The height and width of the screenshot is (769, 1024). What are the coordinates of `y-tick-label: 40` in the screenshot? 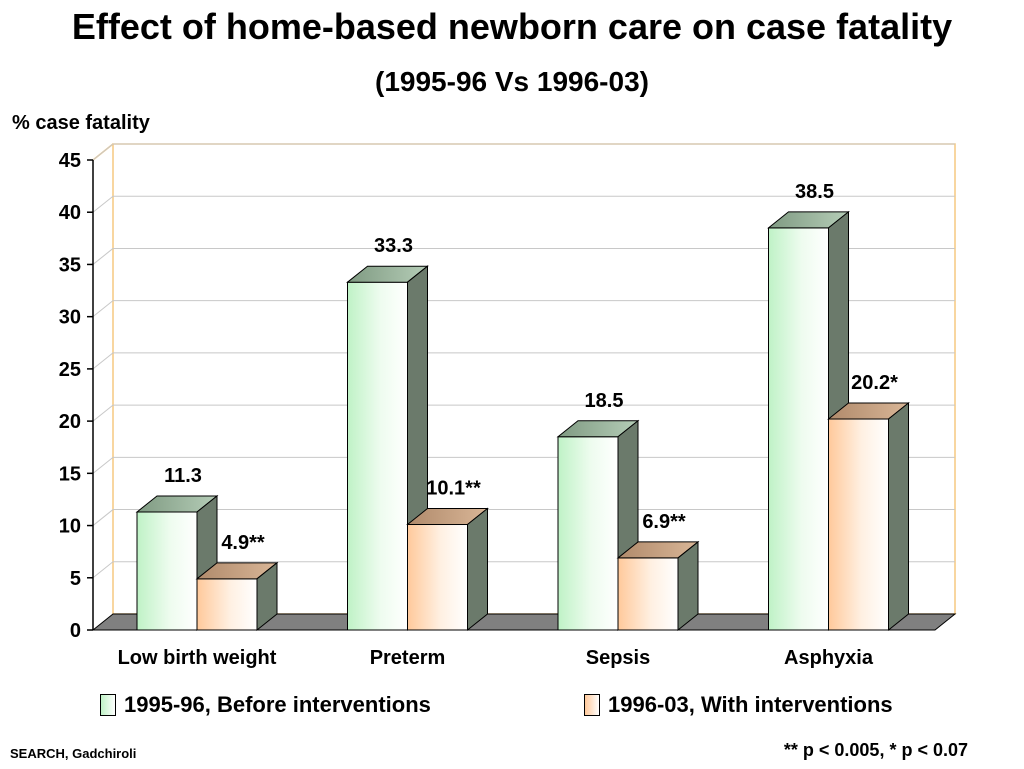 It's located at (70, 213).